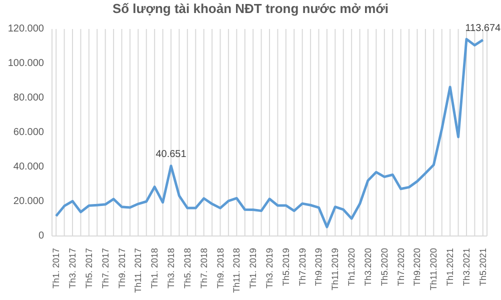 Image resolution: width=501 pixels, height=300 pixels. Describe the element at coordinates (56, 268) in the screenshot. I see `x-tick-label: Th1. 2017` at that location.